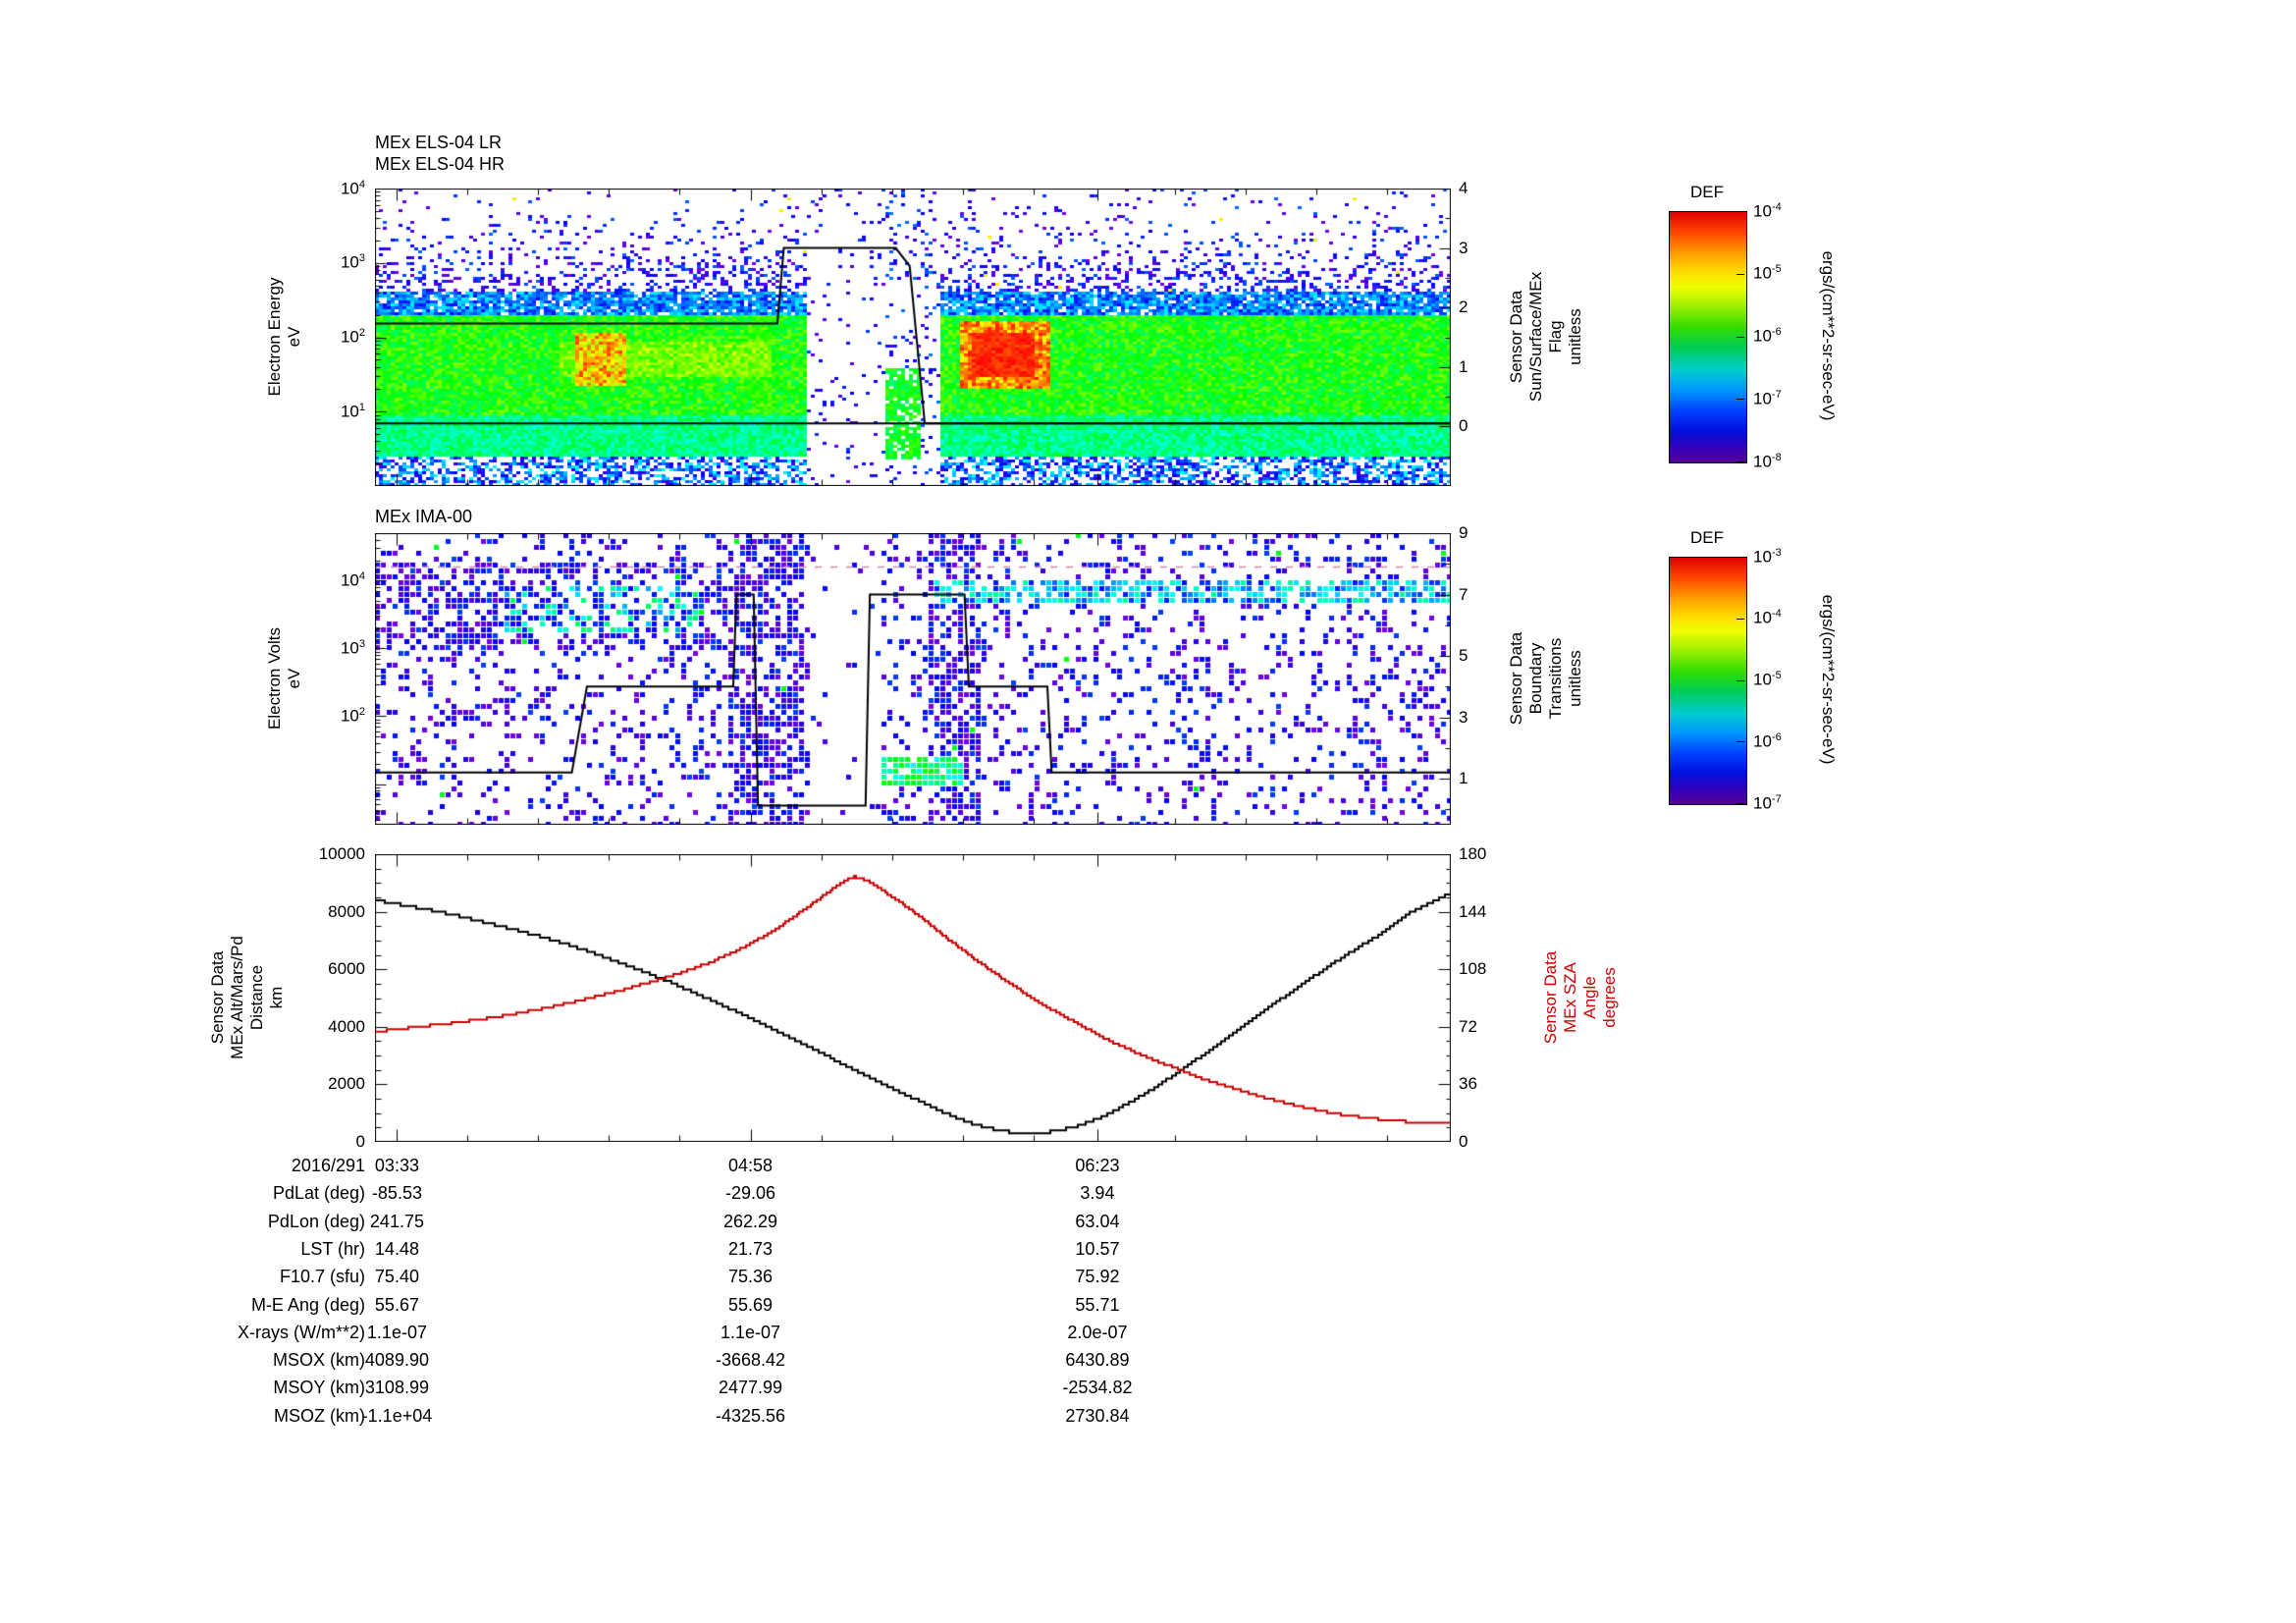 This screenshot has width=2296, height=1623. Describe the element at coordinates (1473, 969) in the screenshot. I see `orbit-sza-tick-label: 108` at that location.